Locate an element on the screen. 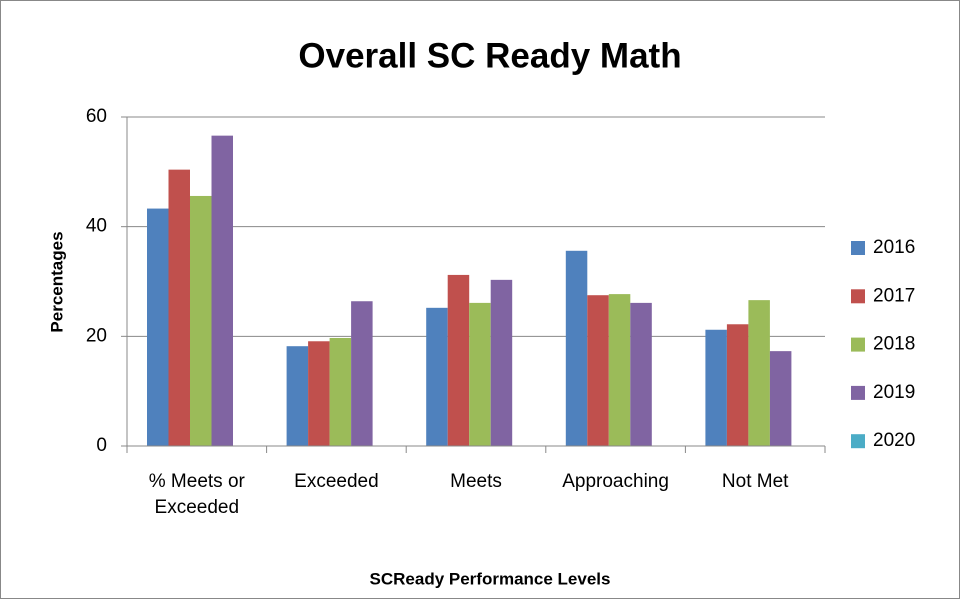  x-tick-label: Not Met is located at coordinates (755, 481).